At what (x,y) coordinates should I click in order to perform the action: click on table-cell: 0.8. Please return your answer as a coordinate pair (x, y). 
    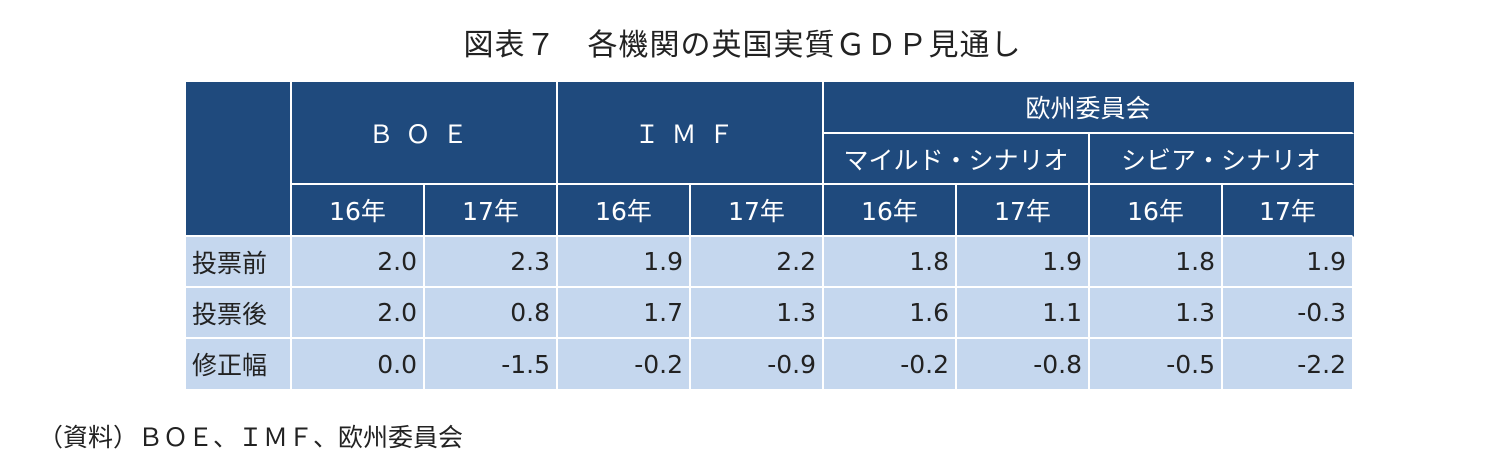
    Looking at the image, I should click on (491, 313).